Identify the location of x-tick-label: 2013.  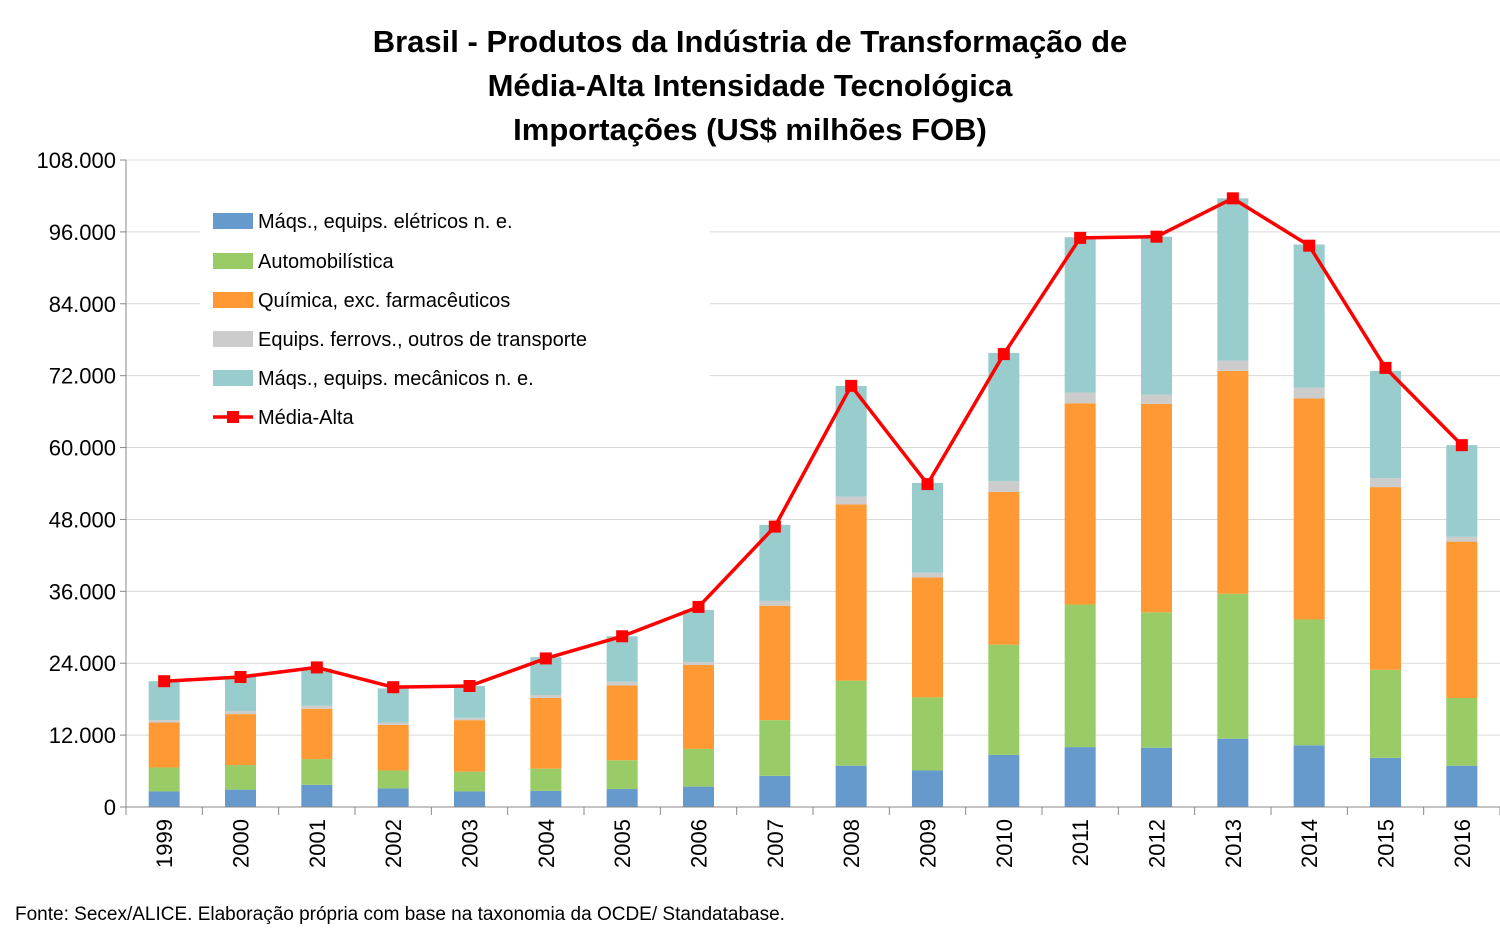
(1233, 843).